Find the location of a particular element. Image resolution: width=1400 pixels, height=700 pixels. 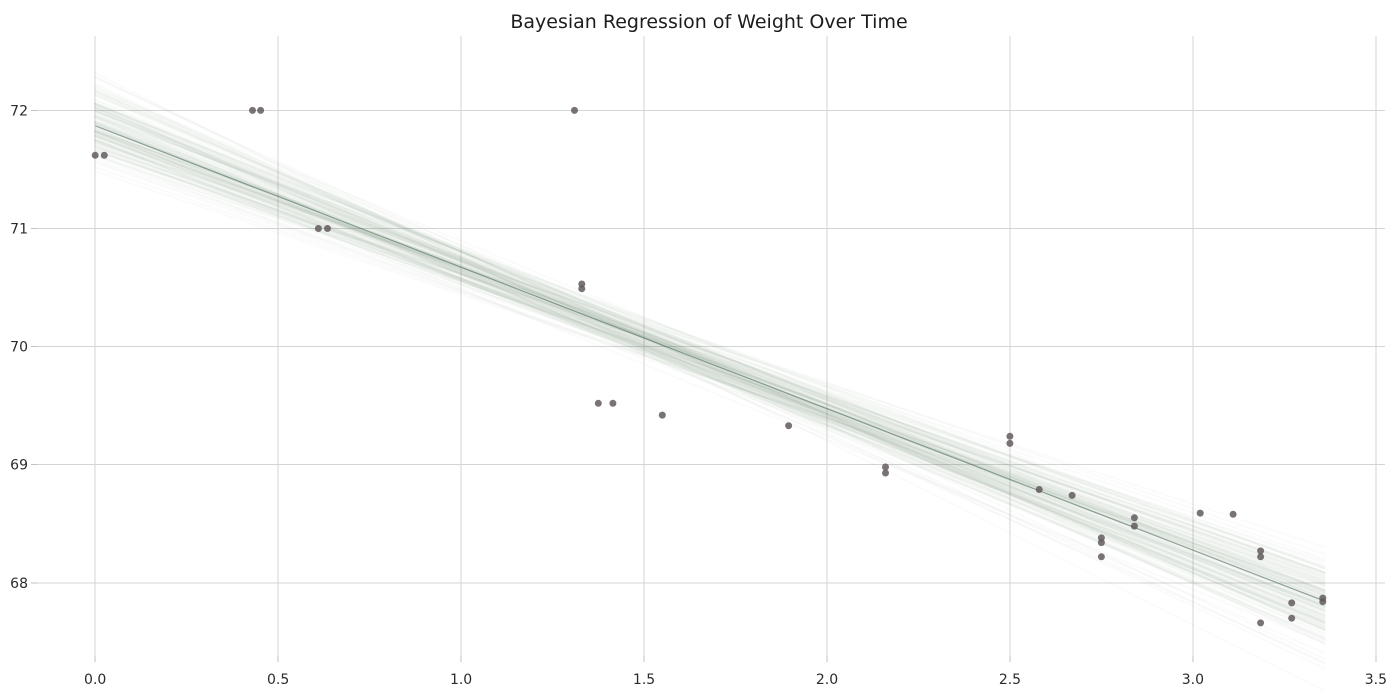

y-tick-label: 69 is located at coordinates (19, 466).